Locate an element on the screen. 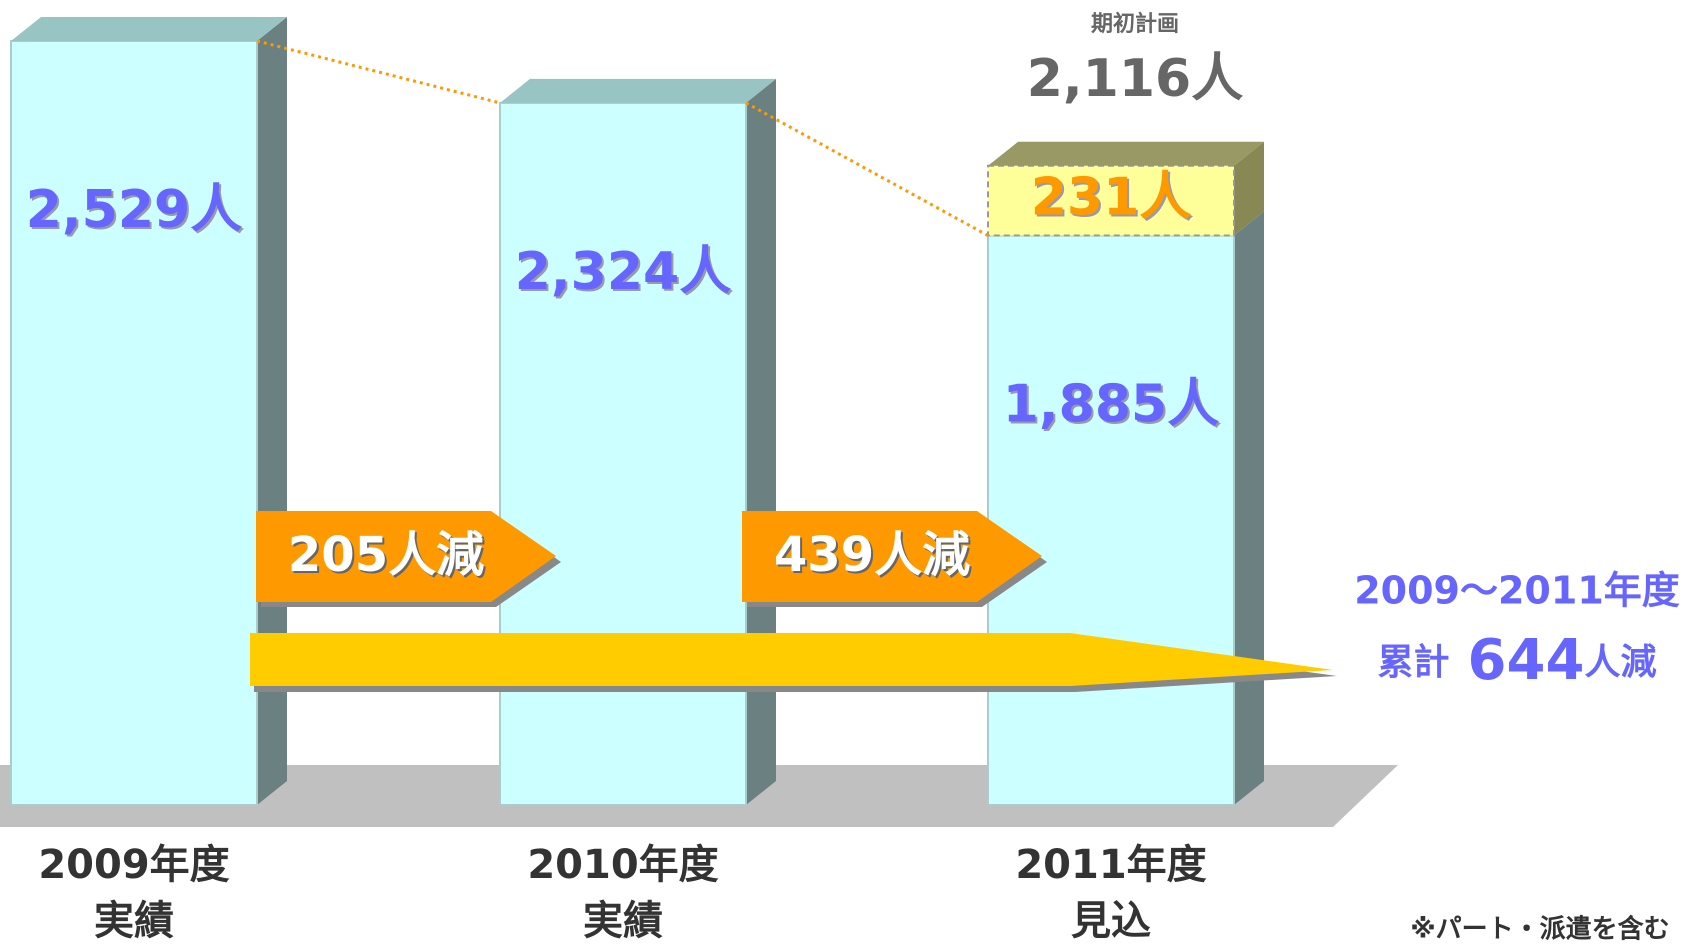 Image resolution: width=1706 pixels, height=944 pixels. cumulative-value: 644 is located at coordinates (1526, 660).